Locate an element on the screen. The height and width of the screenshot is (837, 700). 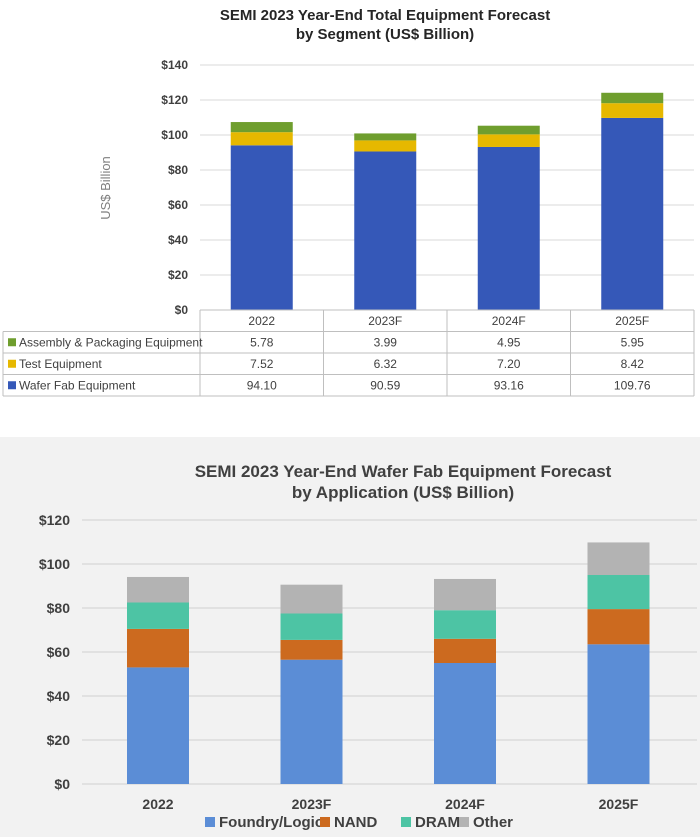
segment-chart-ylabel: US$ Billion is located at coordinates (105, 188).